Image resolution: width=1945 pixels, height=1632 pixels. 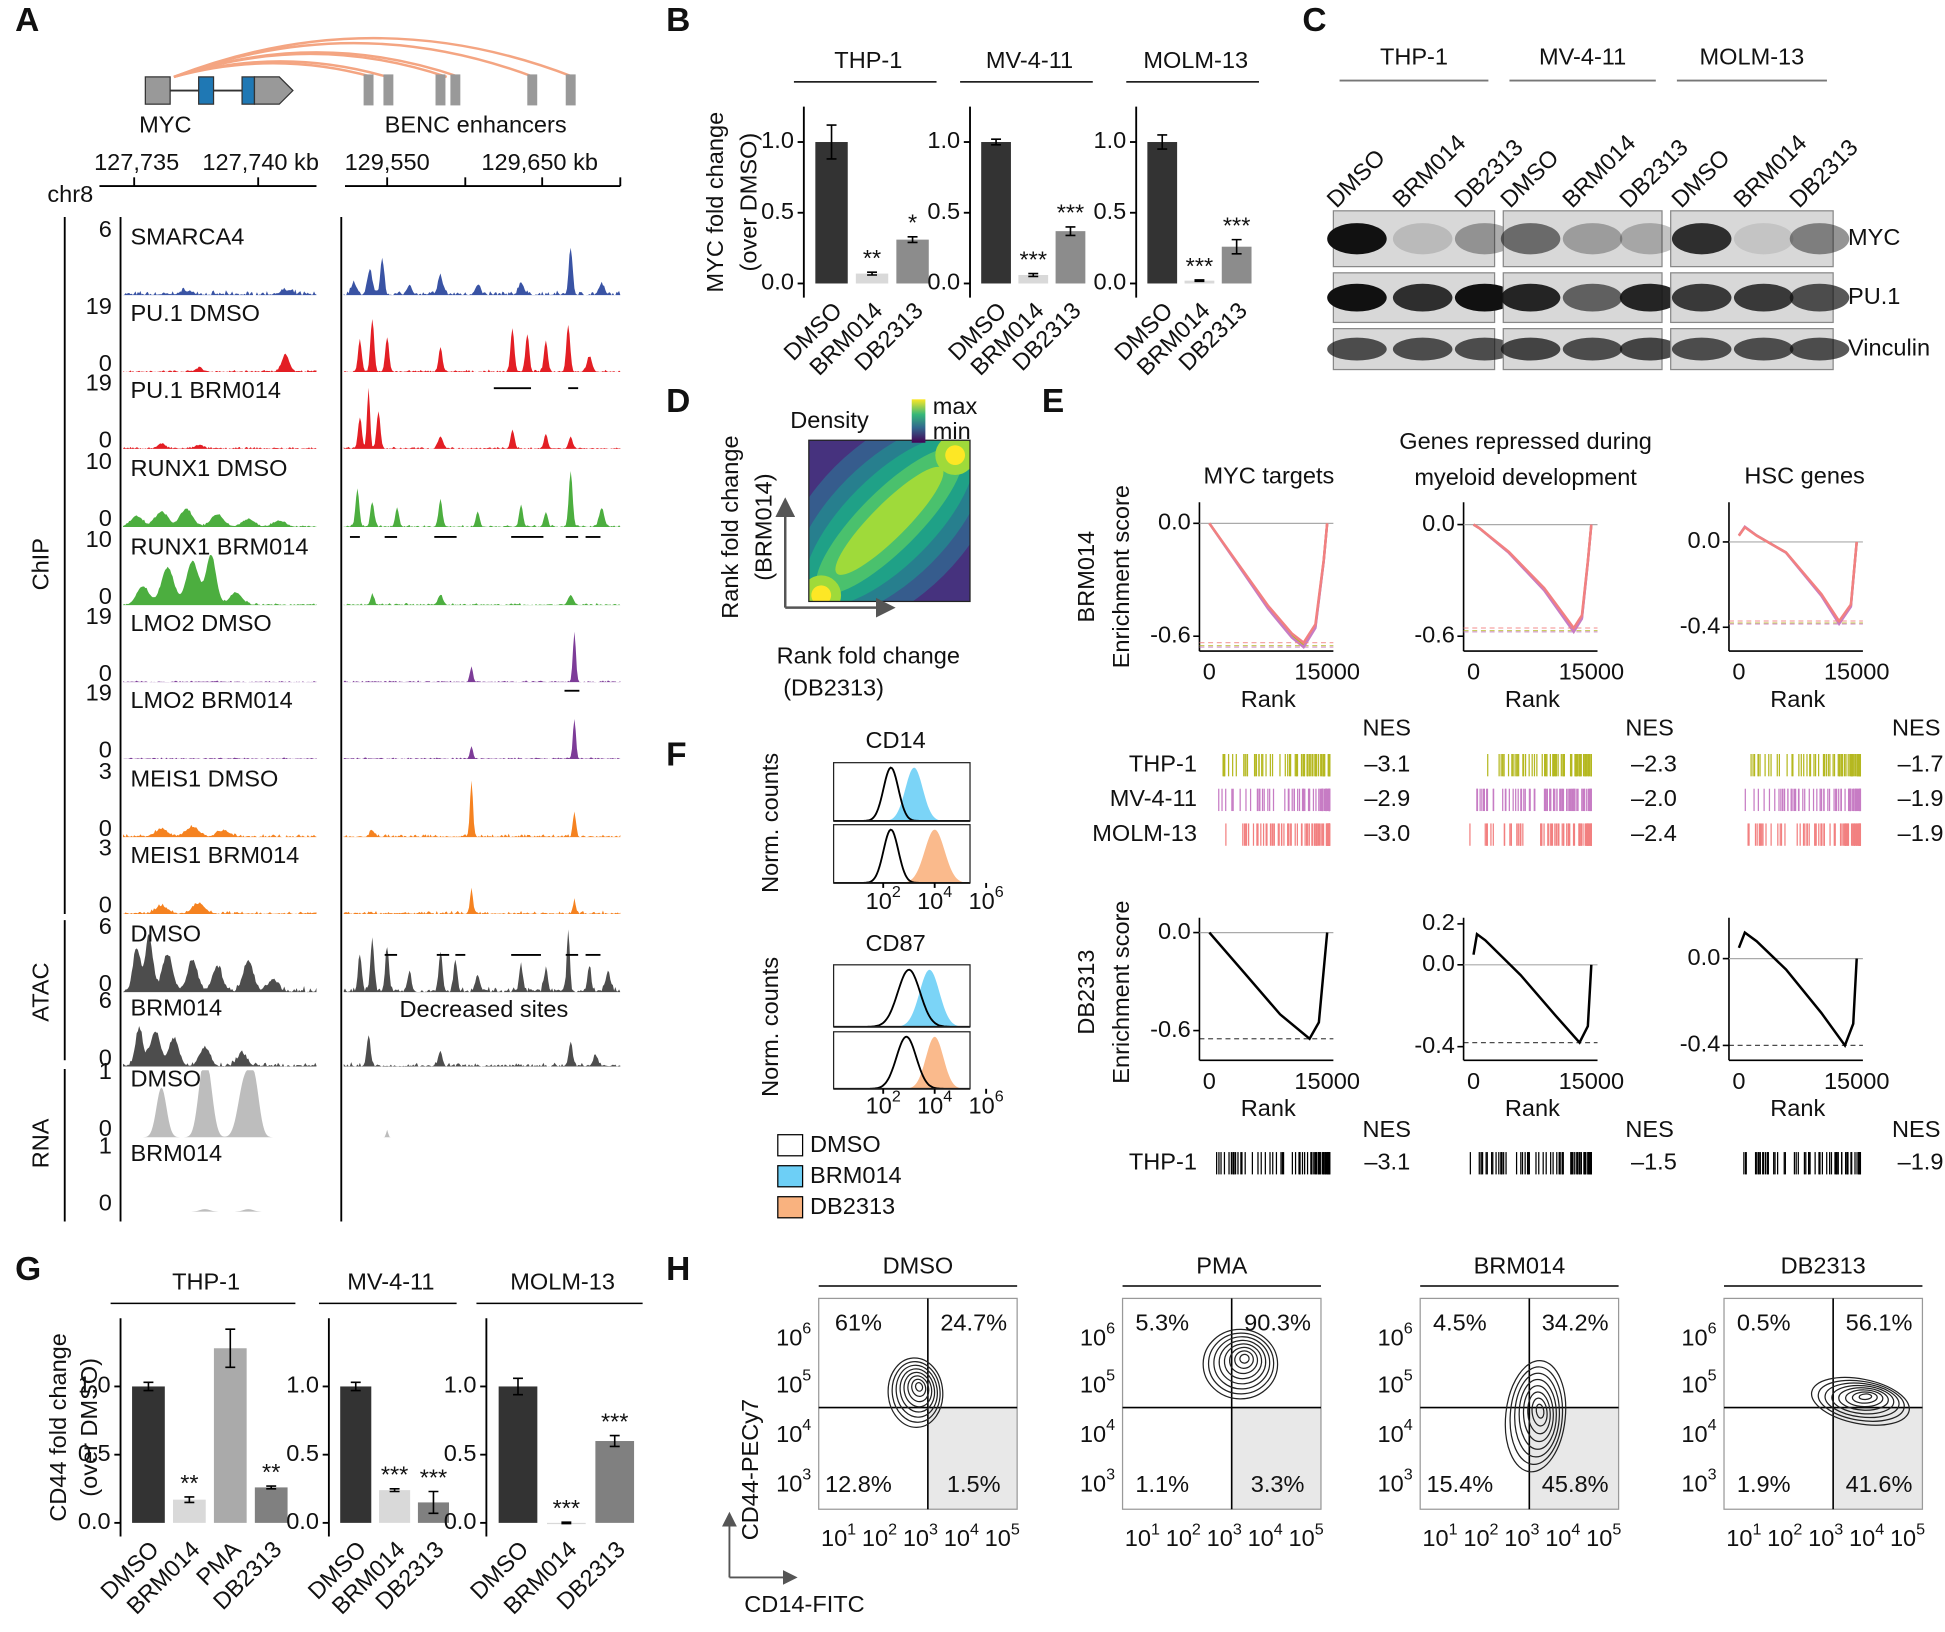 What do you see at coordinates (852, 1206) in the screenshot?
I see `legend-label: DB2313` at bounding box center [852, 1206].